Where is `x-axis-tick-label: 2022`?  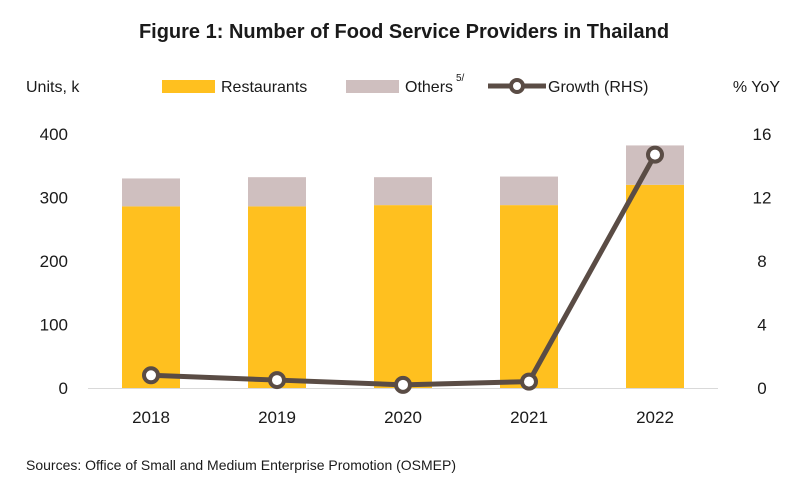 x-axis-tick-label: 2022 is located at coordinates (655, 417).